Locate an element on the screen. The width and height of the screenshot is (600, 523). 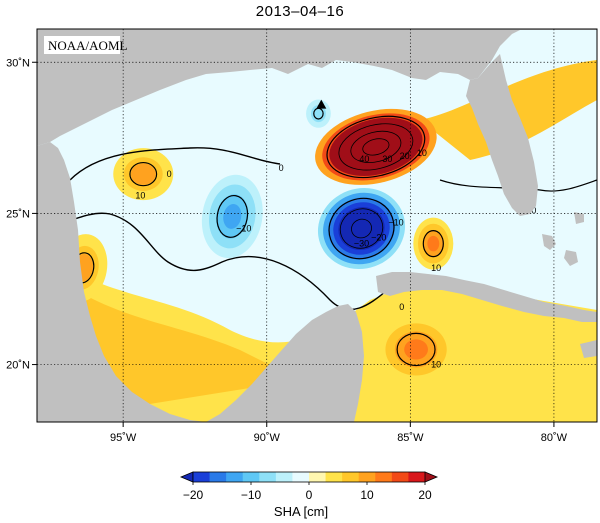
land-florida-peninsula is located at coordinates (502, 135).